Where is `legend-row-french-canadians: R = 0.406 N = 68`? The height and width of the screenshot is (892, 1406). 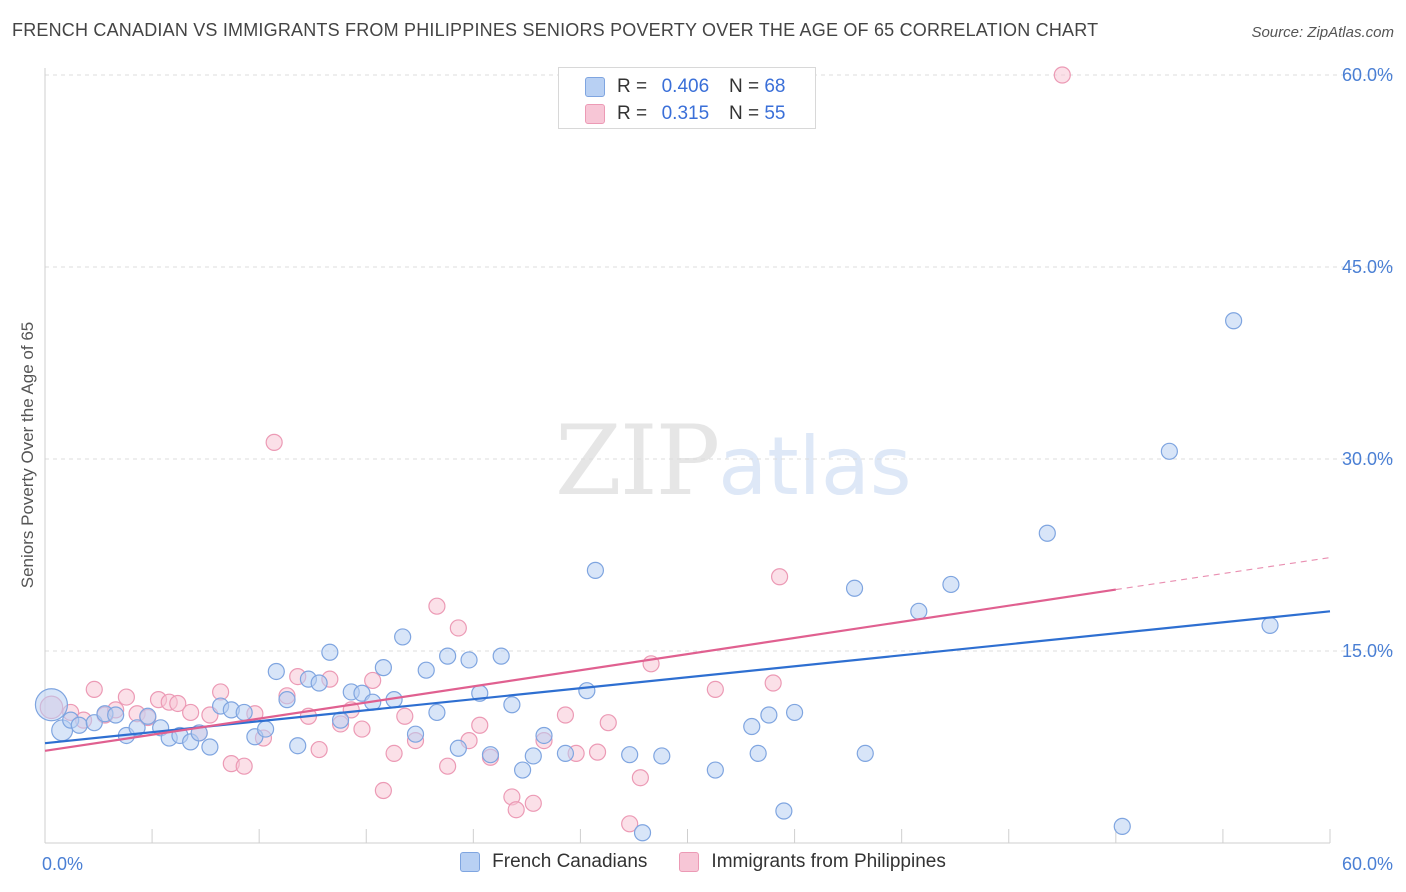 legend-row-french-canadians: R = 0.406 N = 68 is located at coordinates (685, 87).